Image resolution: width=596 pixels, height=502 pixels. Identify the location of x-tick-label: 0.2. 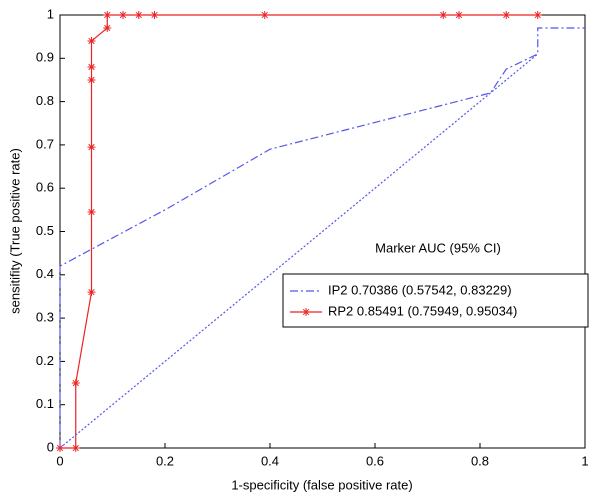
(165, 460).